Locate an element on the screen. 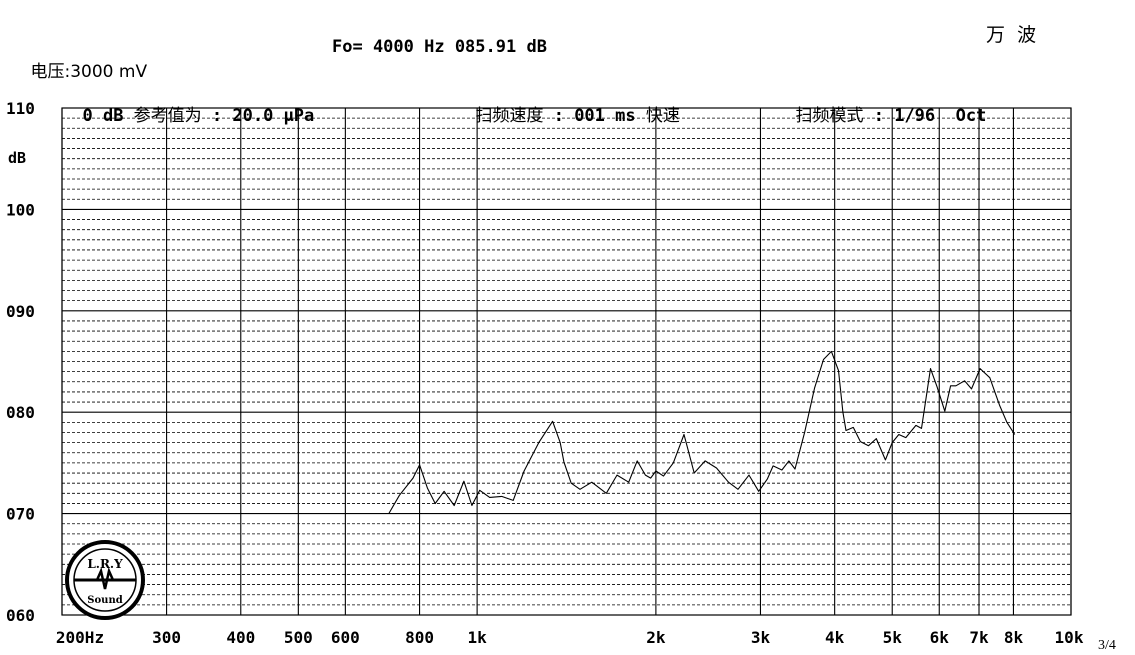 The image size is (1135, 655). corner-text: 万 波 is located at coordinates (1011, 35).